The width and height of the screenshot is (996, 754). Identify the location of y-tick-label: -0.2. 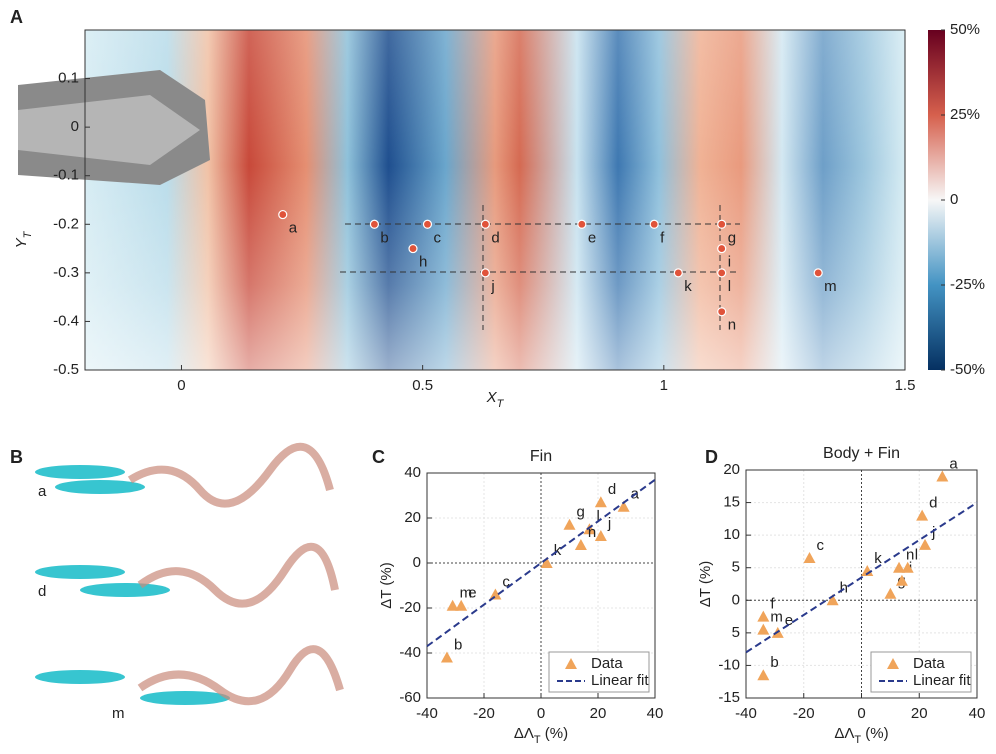
(66, 223).